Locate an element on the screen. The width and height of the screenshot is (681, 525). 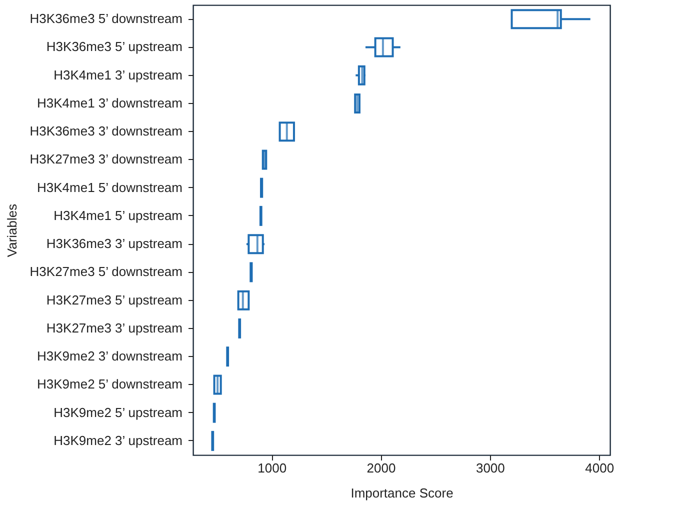
y-tick-label: H3K27me3 3’ upstream is located at coordinates (114, 328).